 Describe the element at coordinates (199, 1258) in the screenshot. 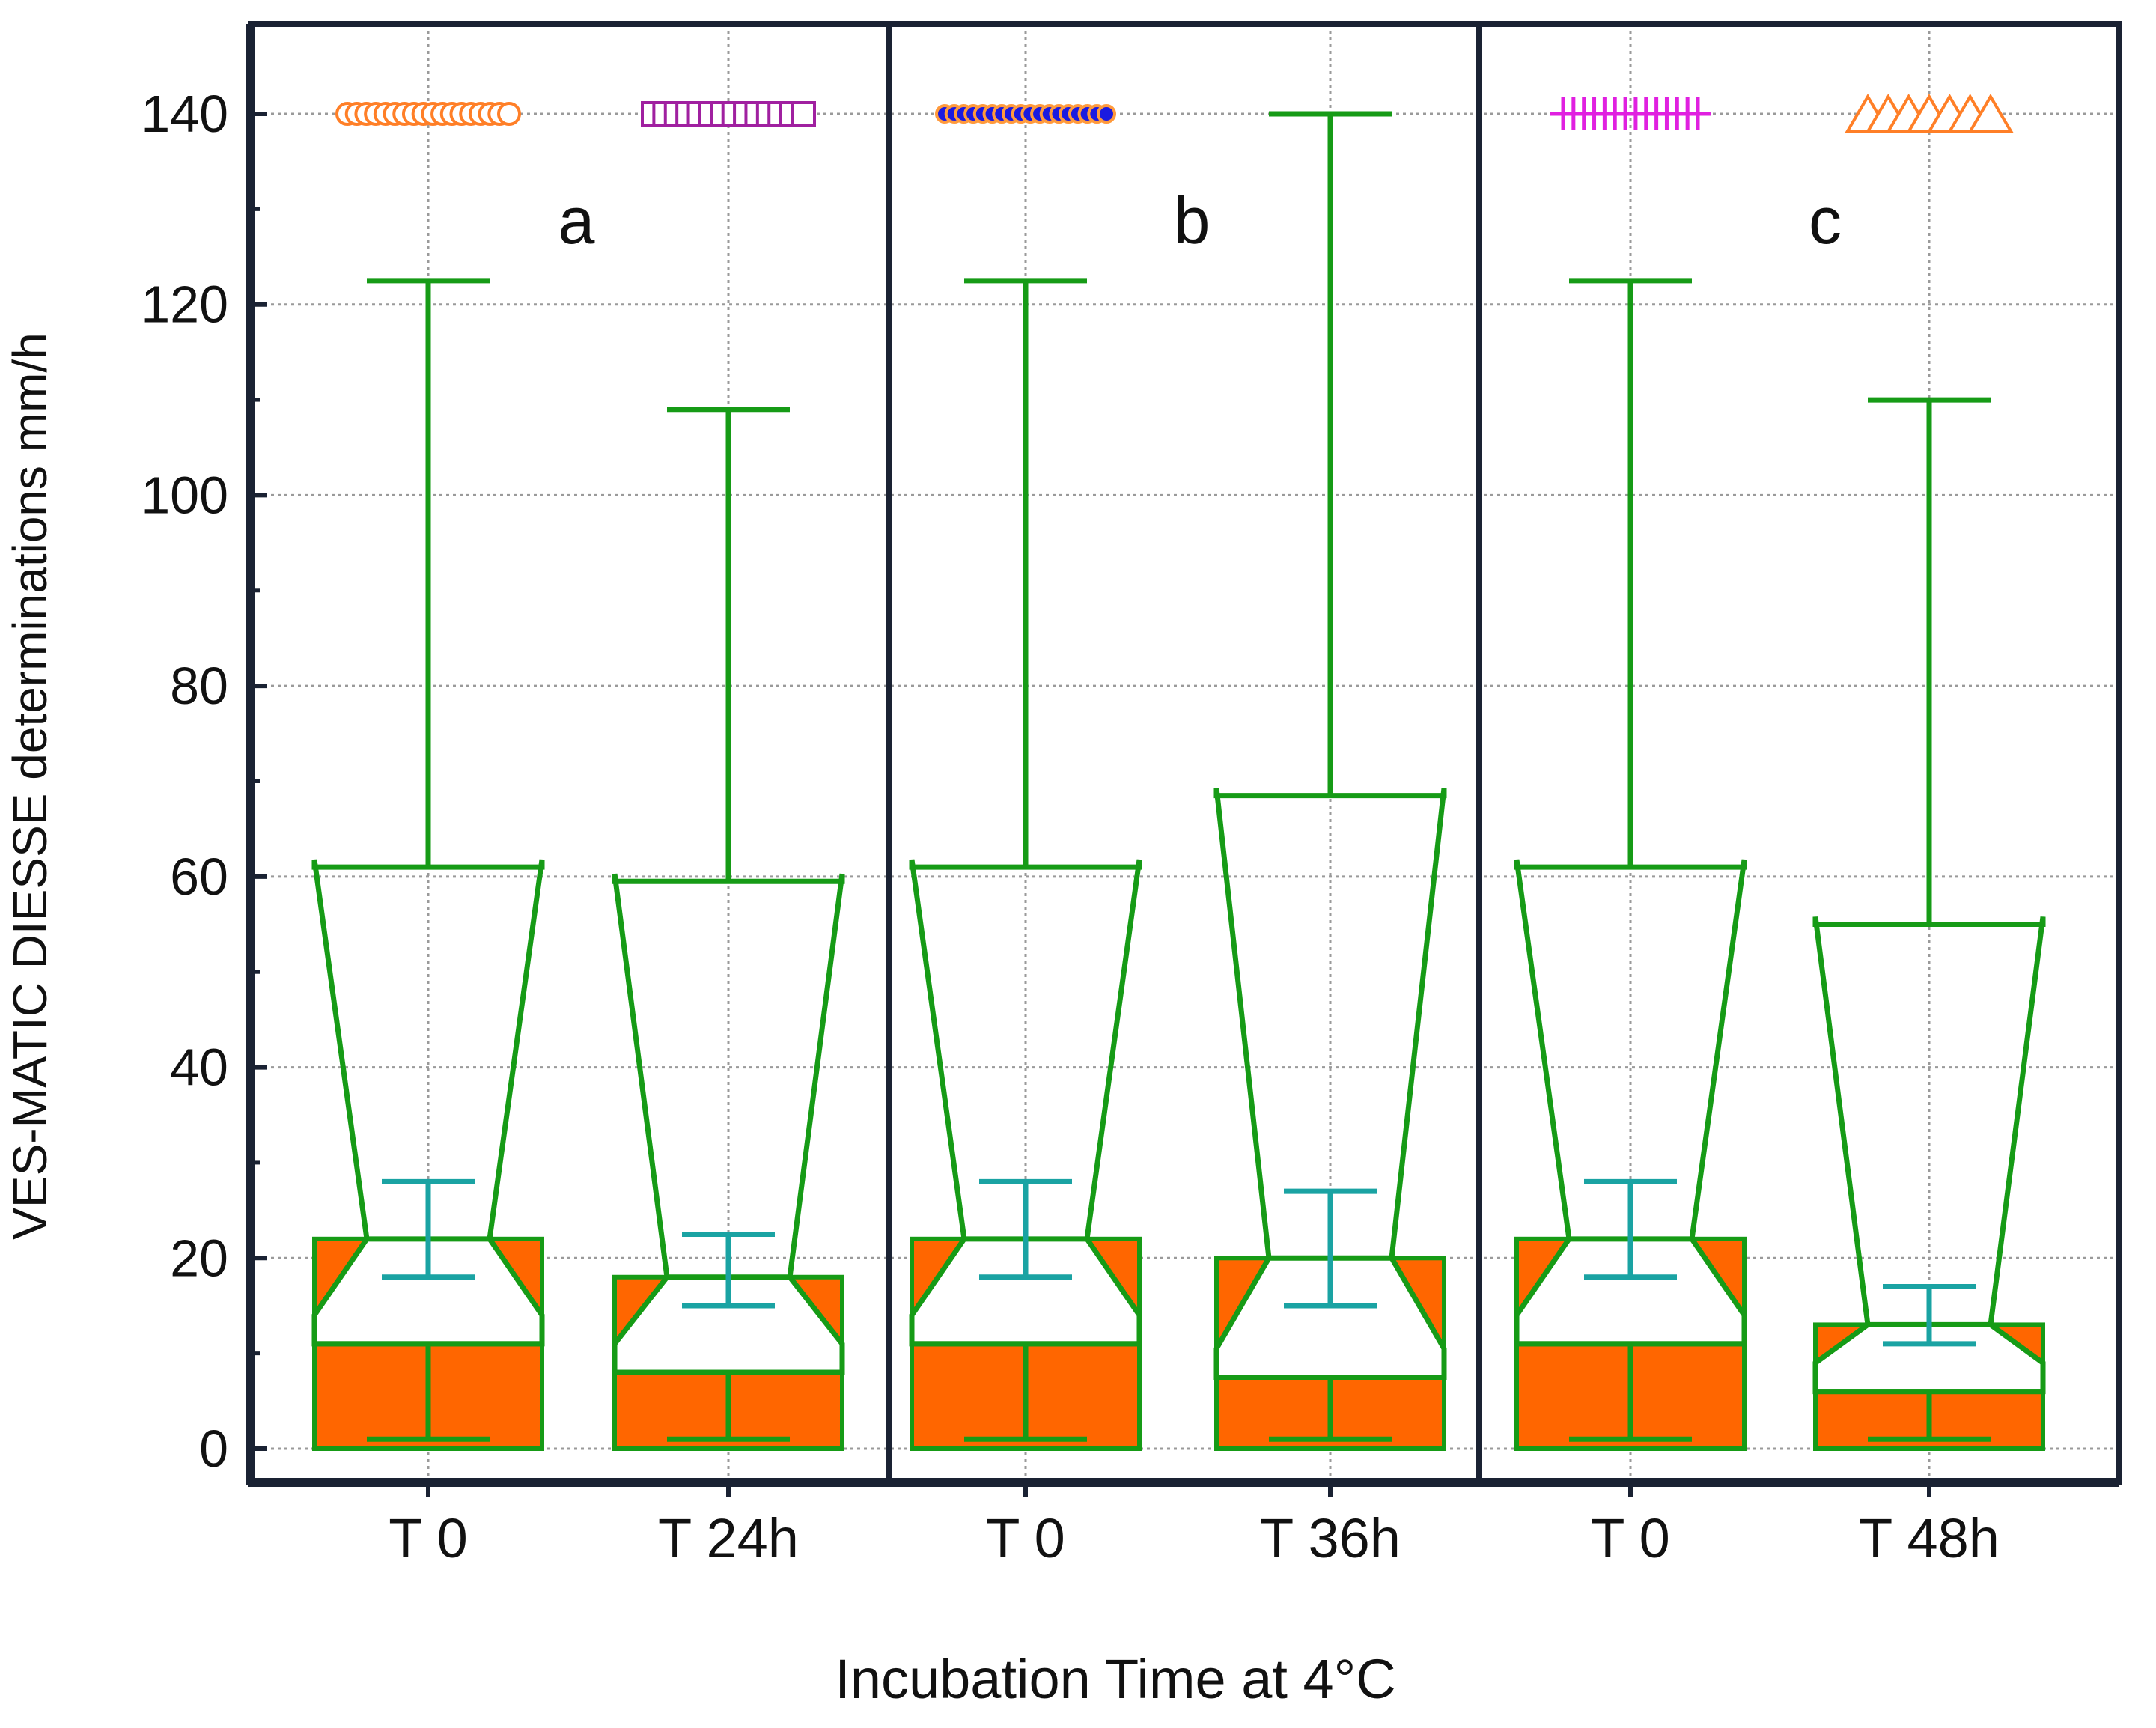

I see `y-tick-label: 20` at that location.